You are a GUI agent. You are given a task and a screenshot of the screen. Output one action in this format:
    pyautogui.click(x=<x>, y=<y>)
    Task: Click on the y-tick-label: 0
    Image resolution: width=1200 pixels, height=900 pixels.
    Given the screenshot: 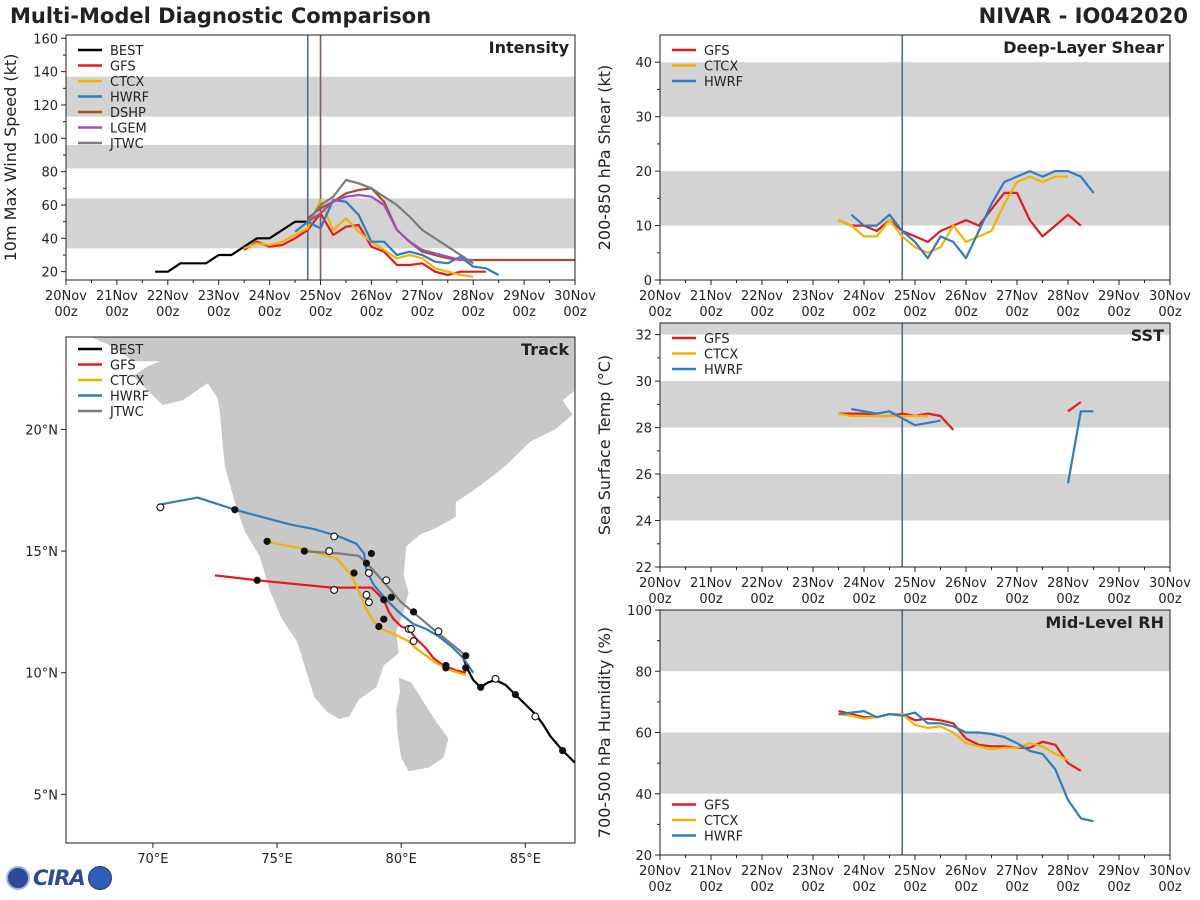 What is the action you would take?
    pyautogui.click(x=648, y=281)
    